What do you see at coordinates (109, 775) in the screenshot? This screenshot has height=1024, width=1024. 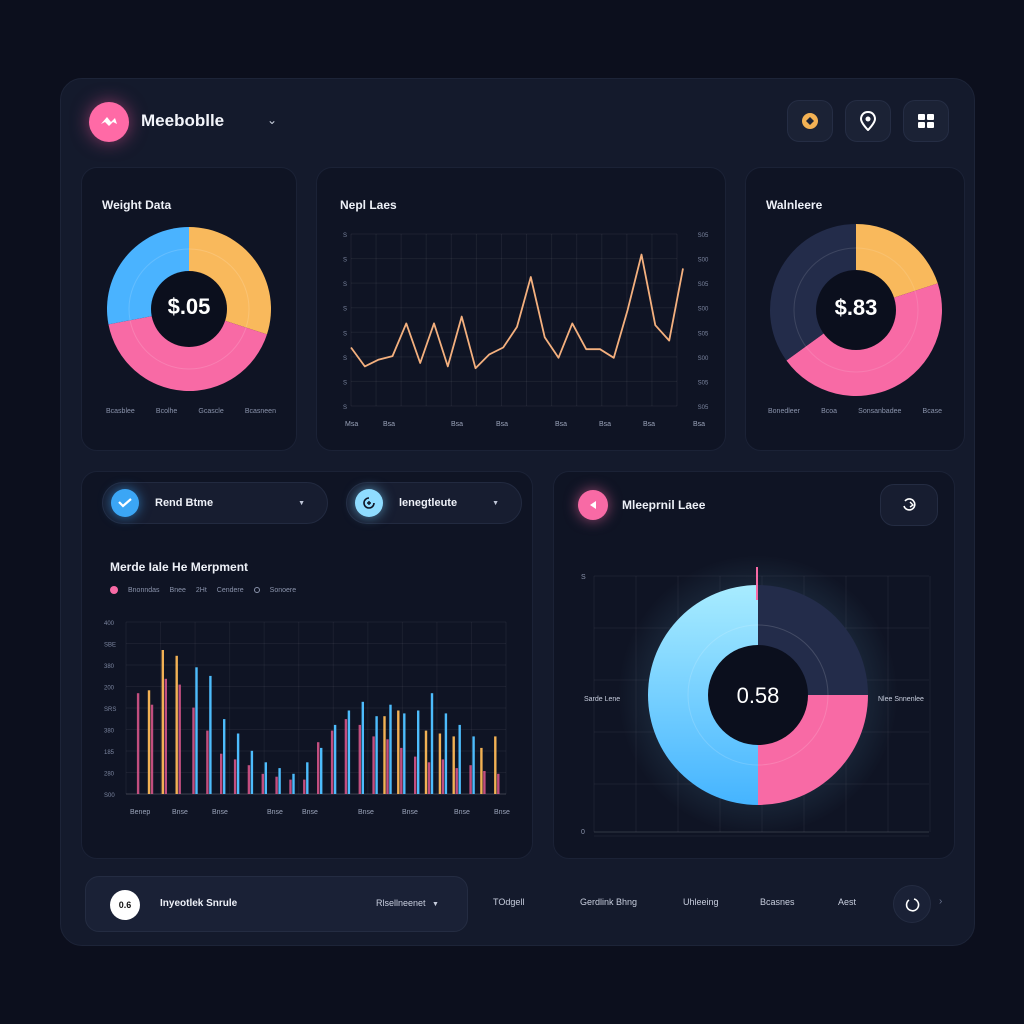 I see `y-tick-label: 280` at bounding box center [109, 775].